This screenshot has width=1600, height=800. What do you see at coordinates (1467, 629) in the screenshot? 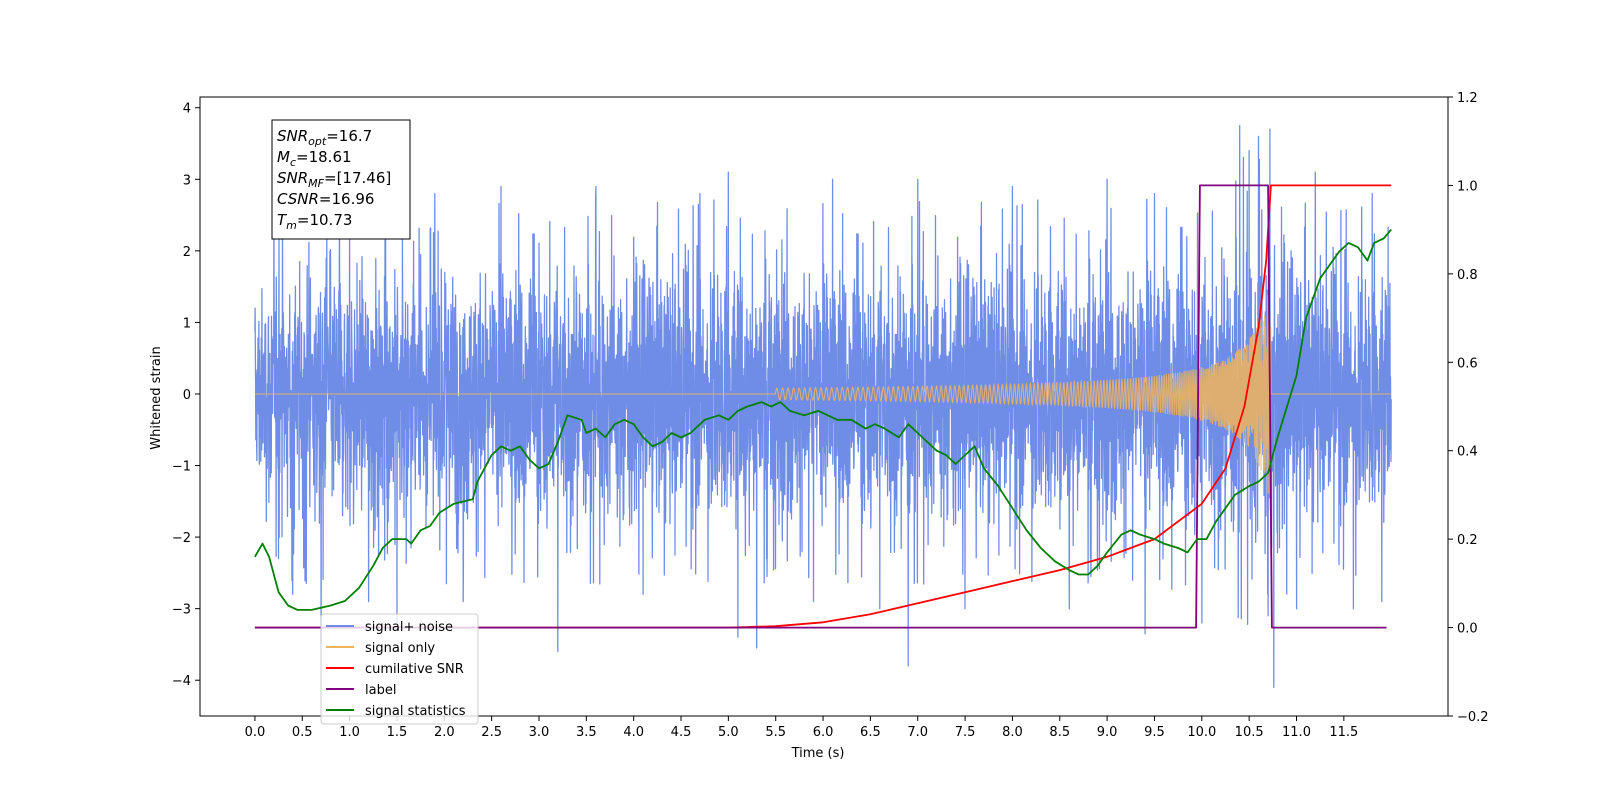
I see `y2-tick-label: 0.0` at bounding box center [1467, 629].